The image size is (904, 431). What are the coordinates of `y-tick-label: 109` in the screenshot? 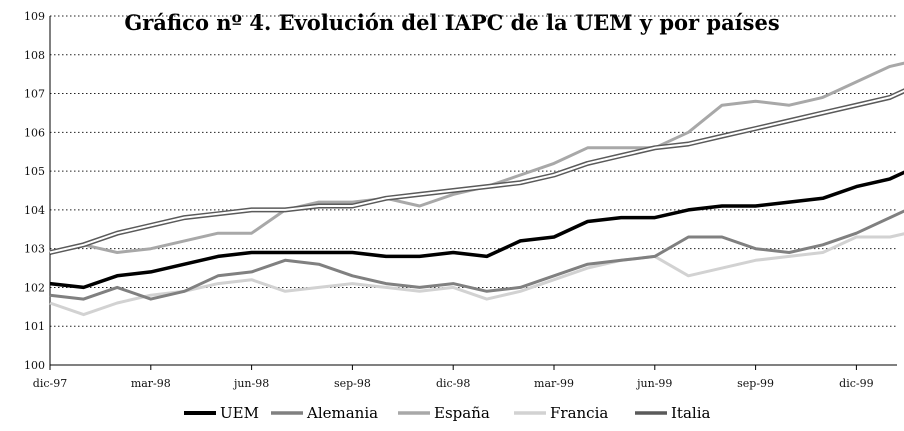 It's located at (34, 16).